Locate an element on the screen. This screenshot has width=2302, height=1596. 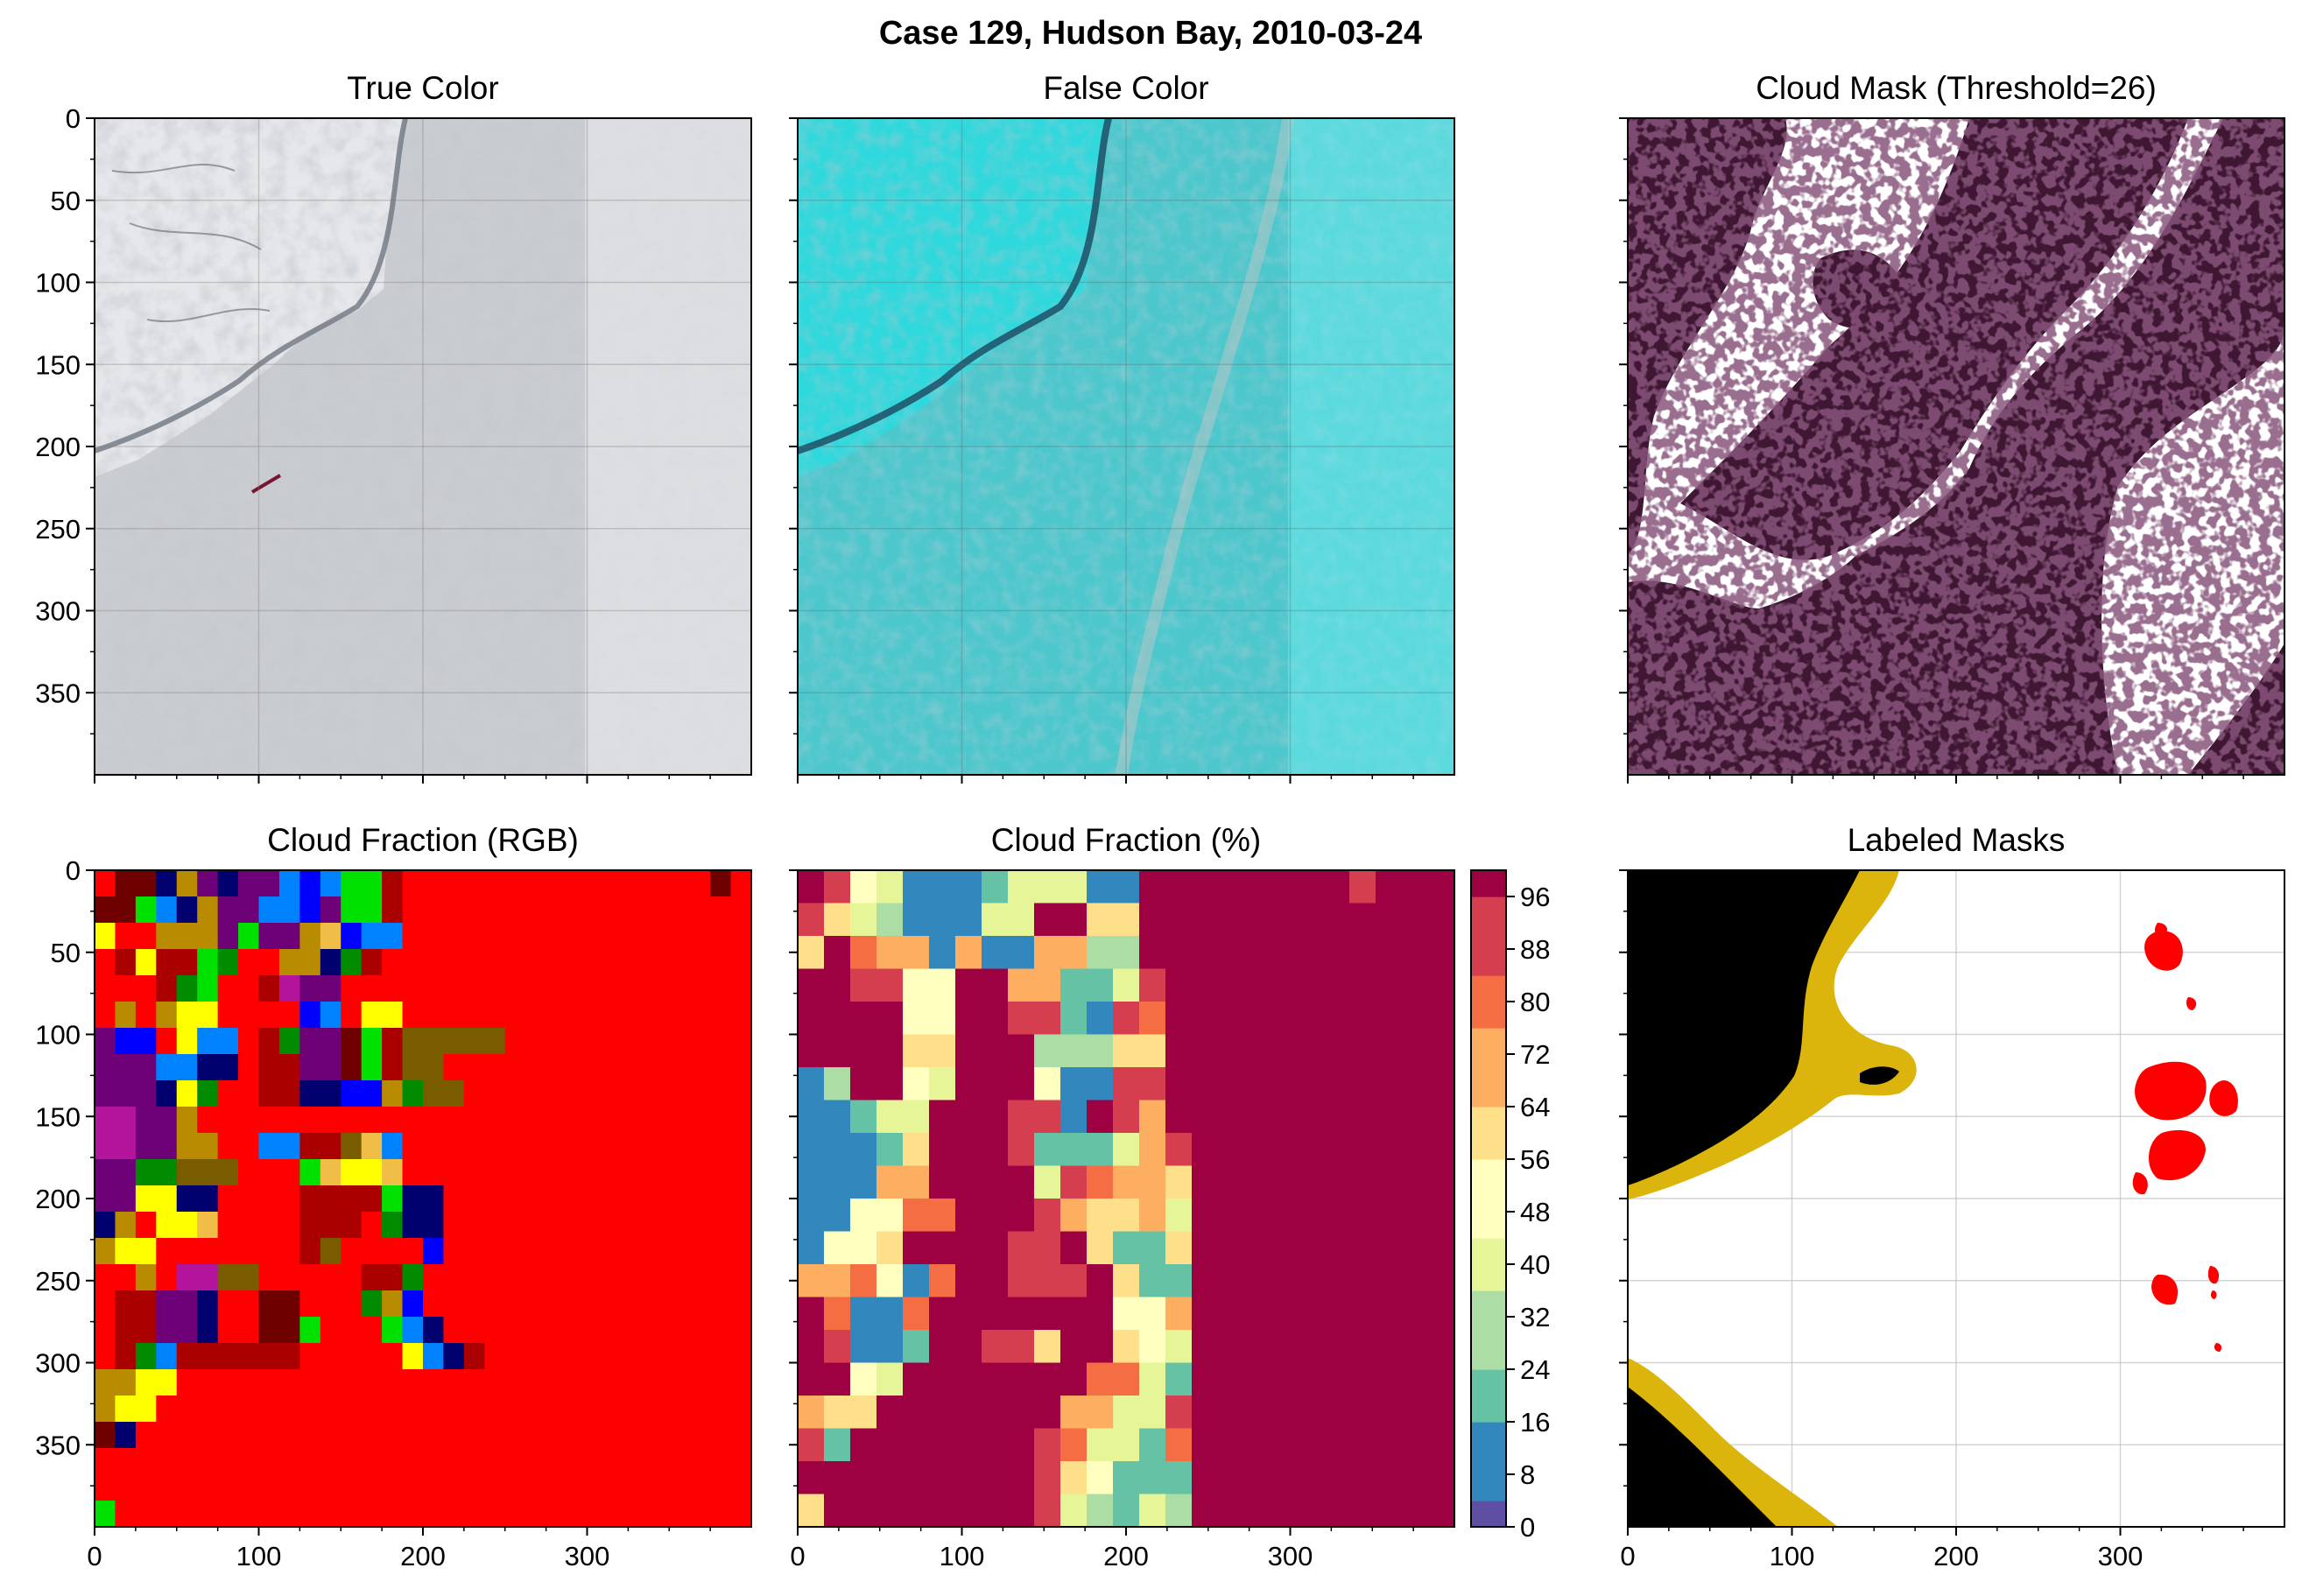
panel-false-color: False Color is located at coordinates (1122, 427).